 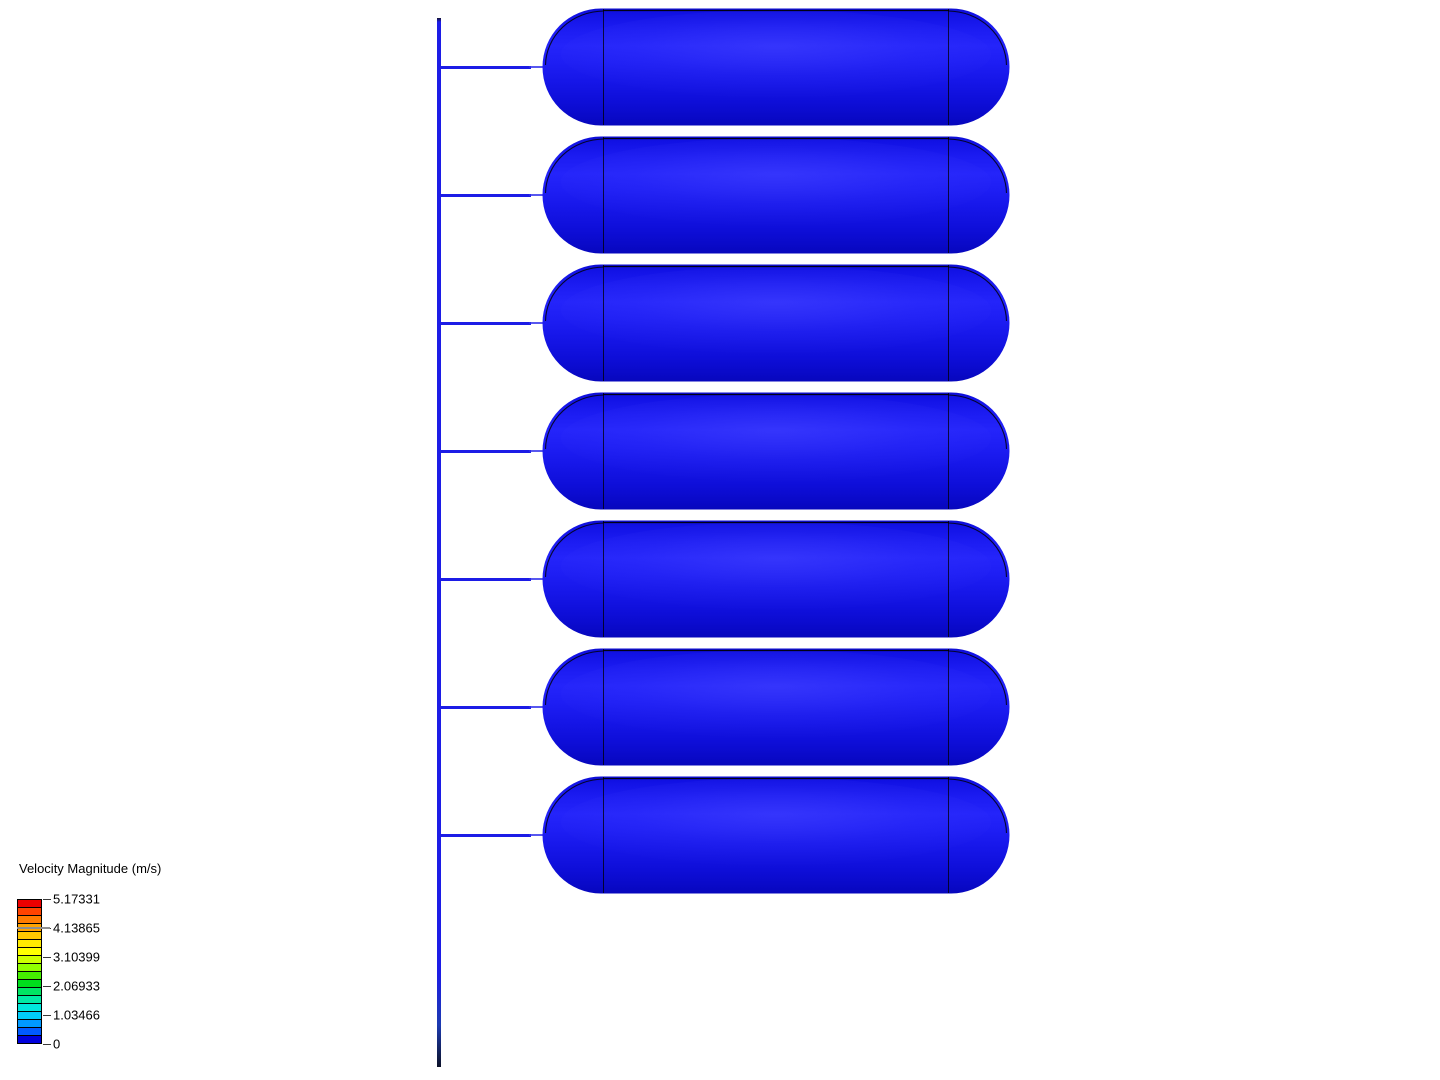 I want to click on manifold-pipe, so click(x=439, y=542).